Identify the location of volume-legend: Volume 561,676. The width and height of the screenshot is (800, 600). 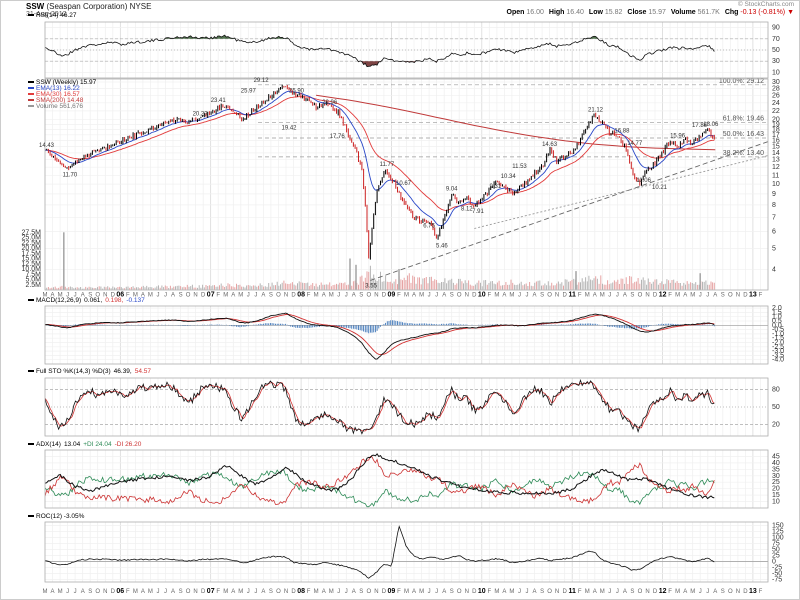
(55, 106).